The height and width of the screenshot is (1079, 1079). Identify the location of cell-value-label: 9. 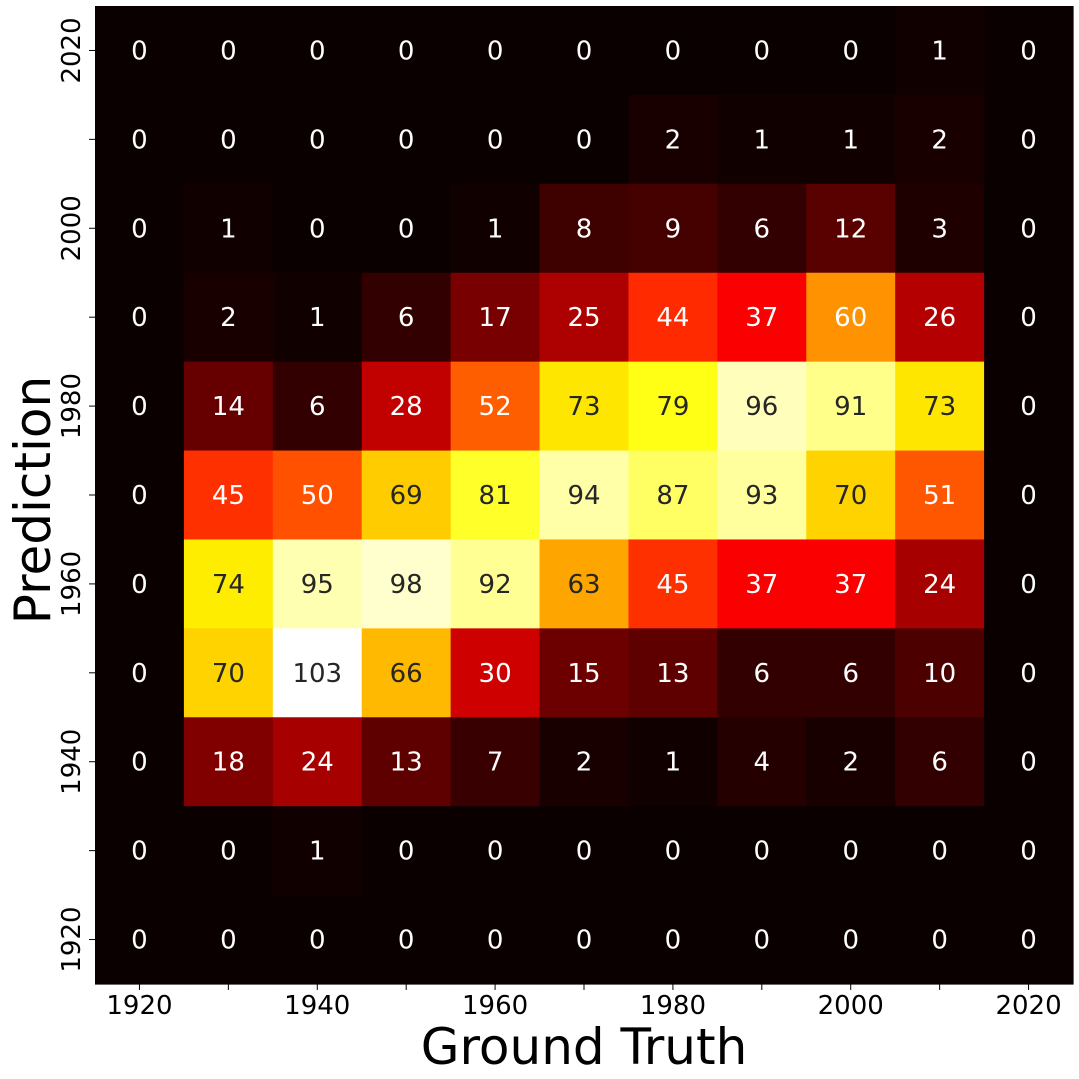
(673, 229).